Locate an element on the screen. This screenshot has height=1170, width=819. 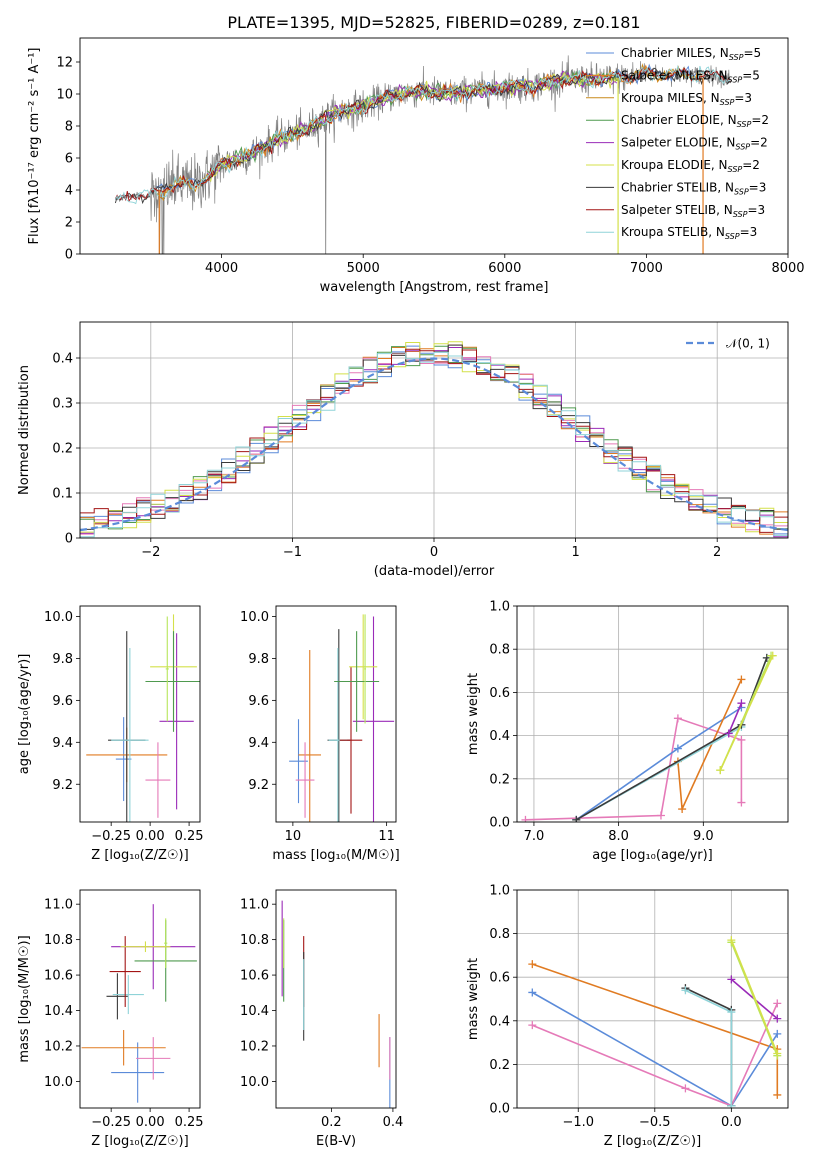
y-tick-label: 10.4 is located at coordinates (58, 1011).